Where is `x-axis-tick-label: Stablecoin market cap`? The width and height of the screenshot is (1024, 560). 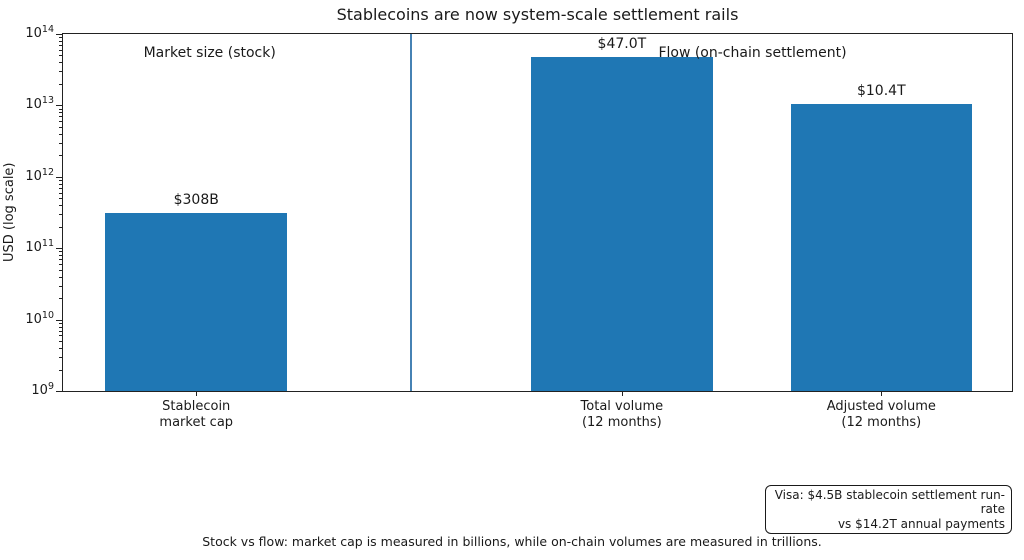
x-axis-tick-label: Stablecoin market cap is located at coordinates (196, 415).